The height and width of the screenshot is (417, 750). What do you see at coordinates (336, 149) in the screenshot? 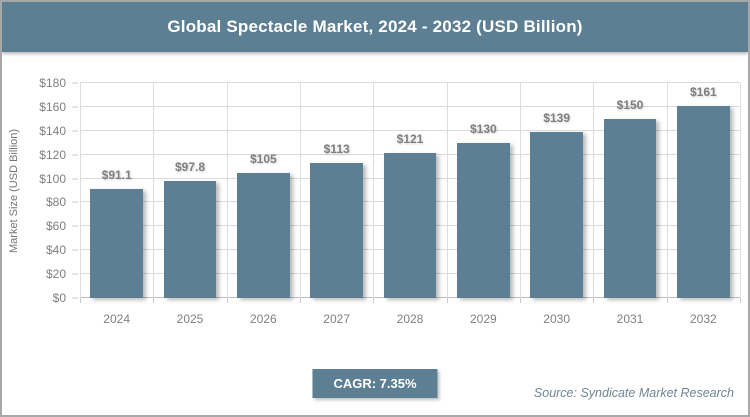
I see `bar-value-label: $113` at bounding box center [336, 149].